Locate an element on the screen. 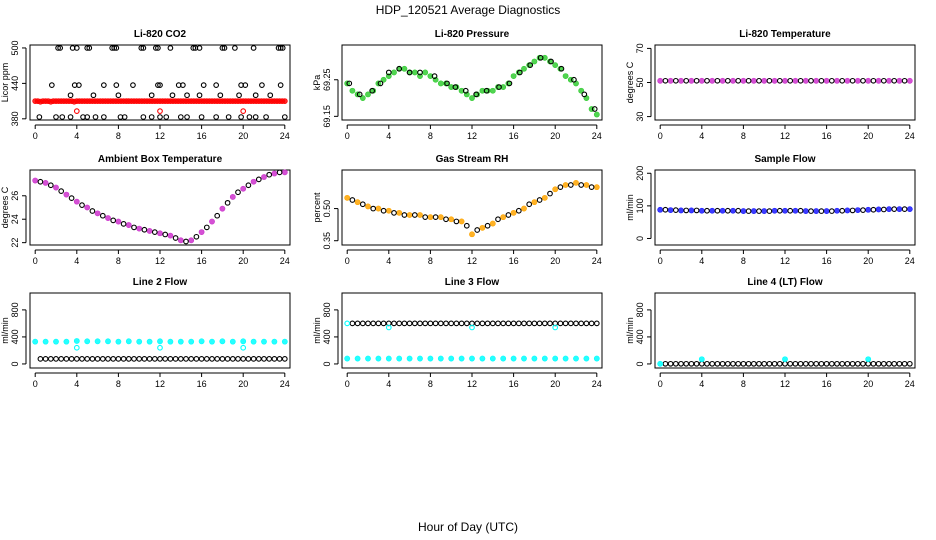 This screenshot has height=540, width=936. y-tick-label: 800 is located at coordinates (640, 309).